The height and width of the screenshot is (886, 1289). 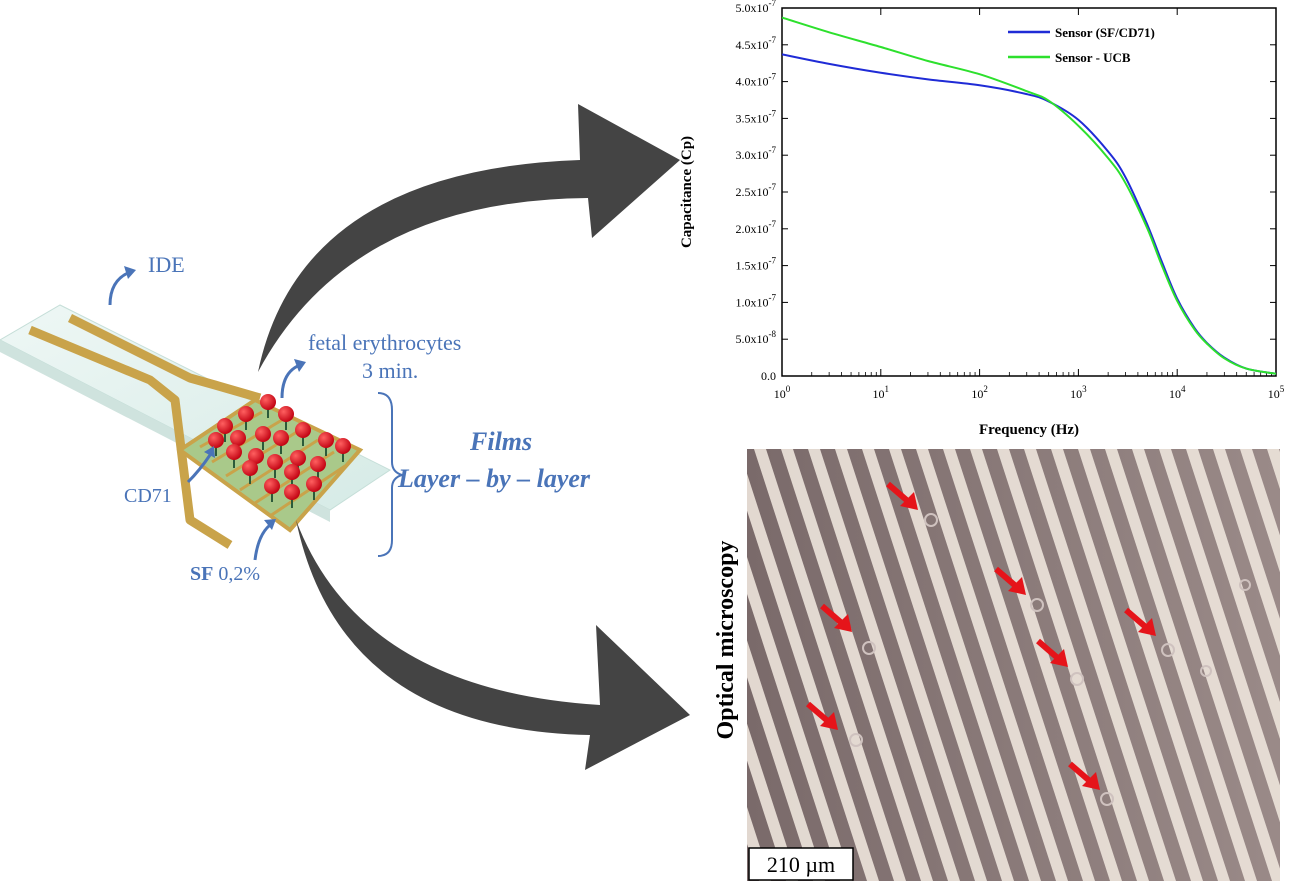 I want to click on sf-pointer-head, so click(x=270, y=524).